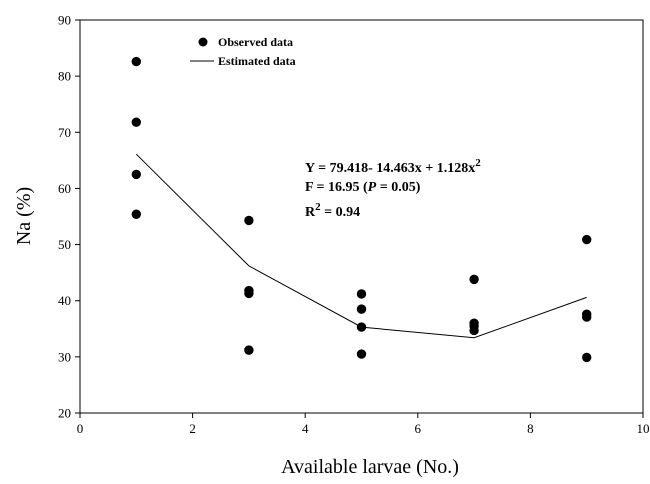 This screenshot has height=484, width=650. I want to click on r2-superscript: 2, so click(318, 207).